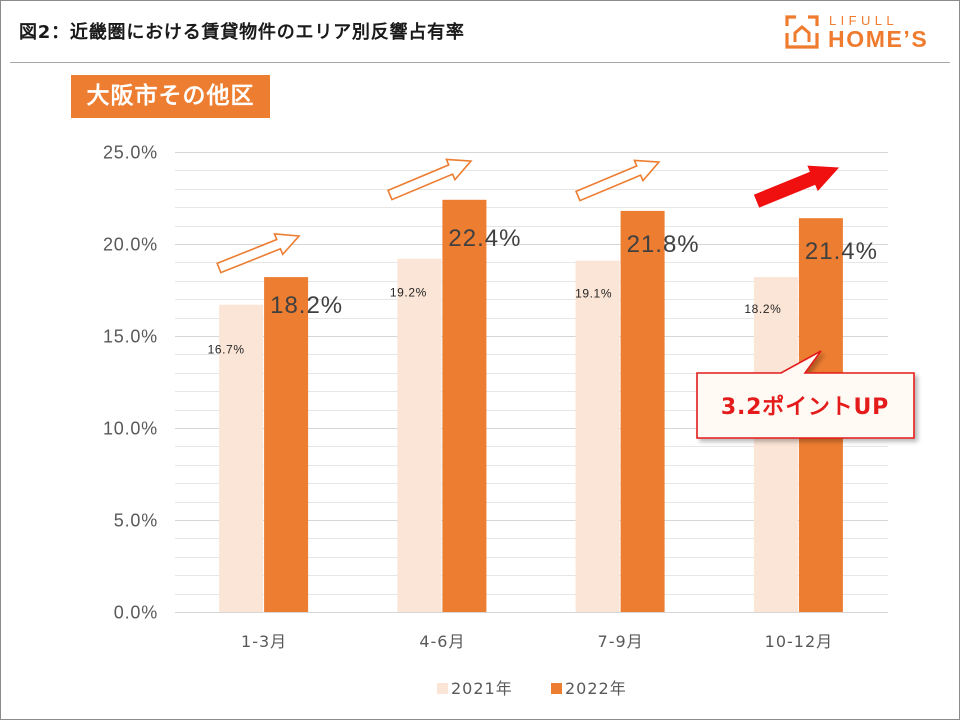  What do you see at coordinates (130, 245) in the screenshot?
I see `y-tick-label-20: 20.0%` at bounding box center [130, 245].